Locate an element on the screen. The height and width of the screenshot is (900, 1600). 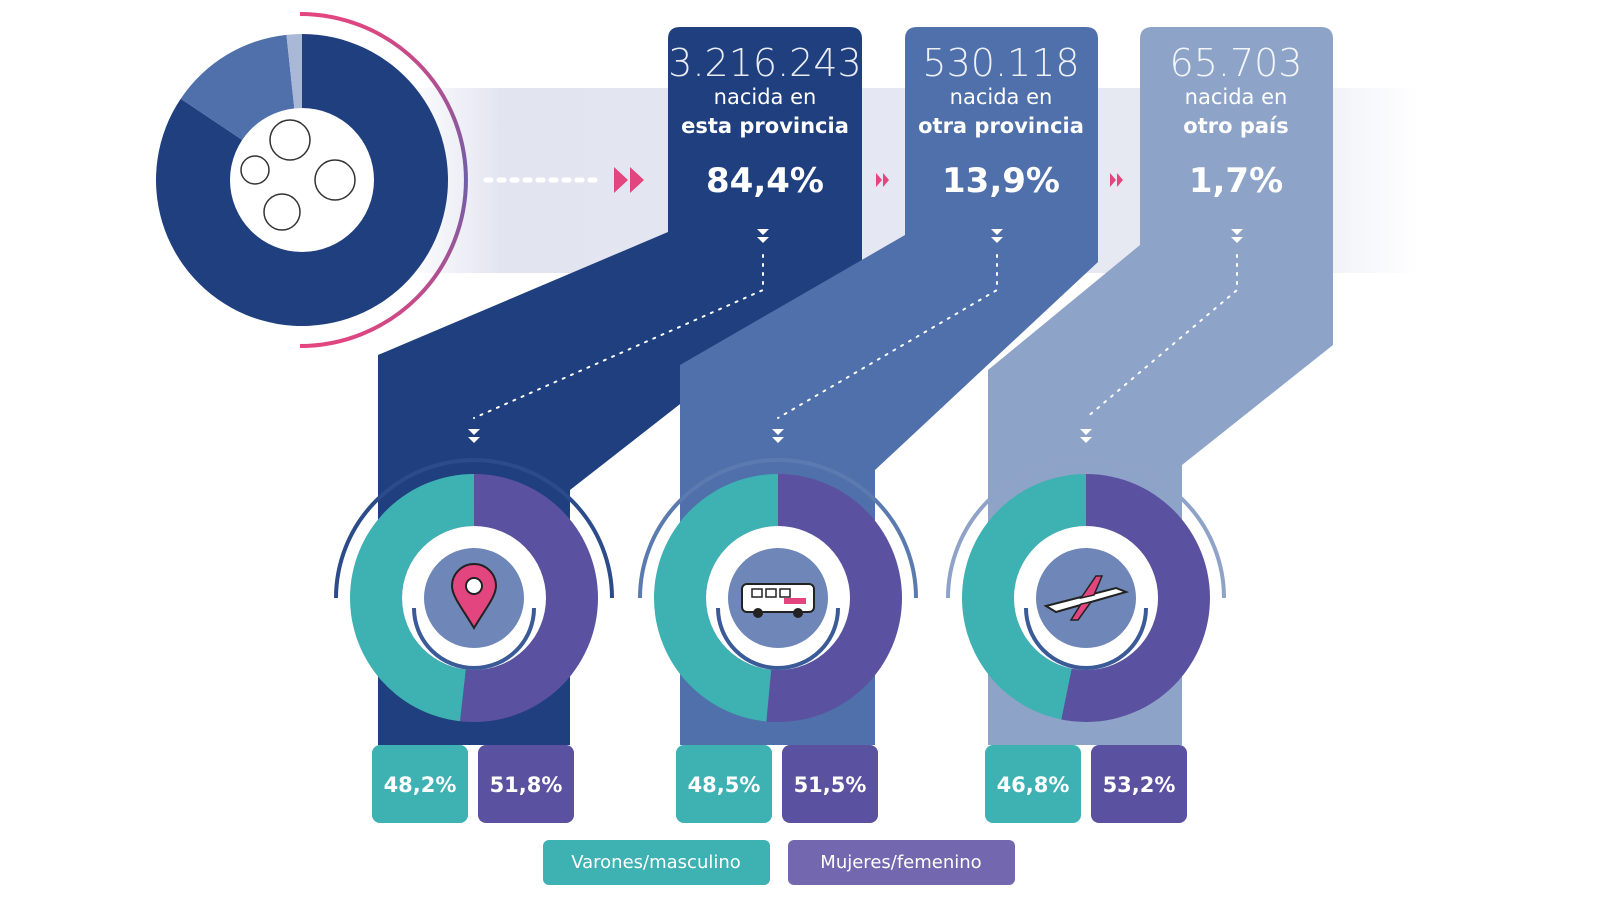
pink-arc is located at coordinates (383, 180).